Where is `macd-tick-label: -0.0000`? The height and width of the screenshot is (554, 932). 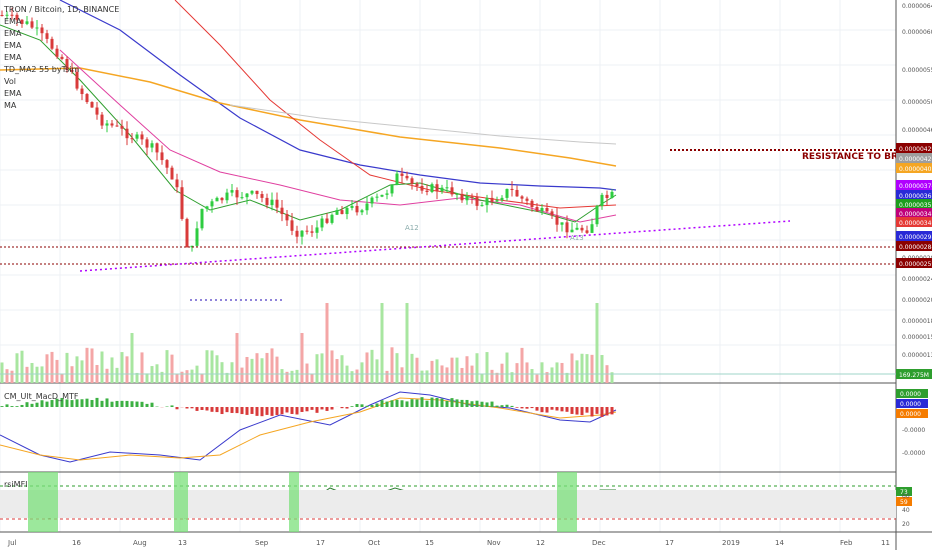
macd-tick-label: -0.0000 is located at coordinates (913, 430).